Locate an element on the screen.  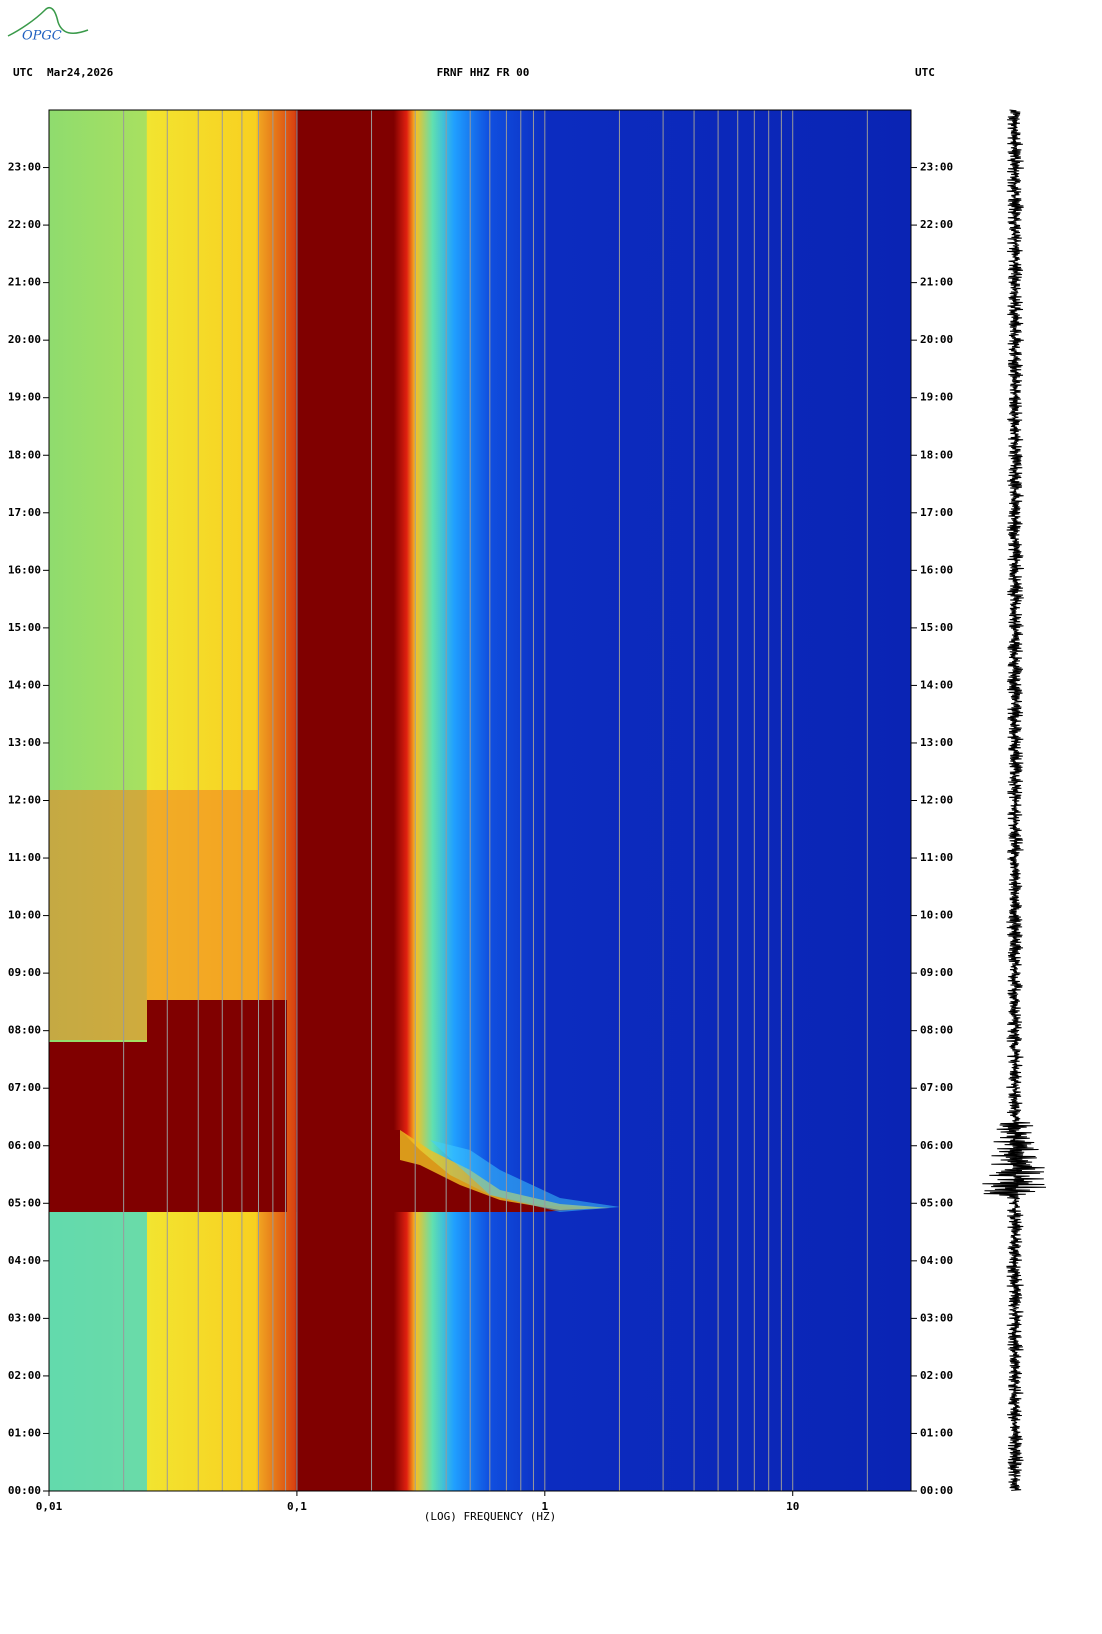
logo: OPGC is located at coordinates (48, 25).